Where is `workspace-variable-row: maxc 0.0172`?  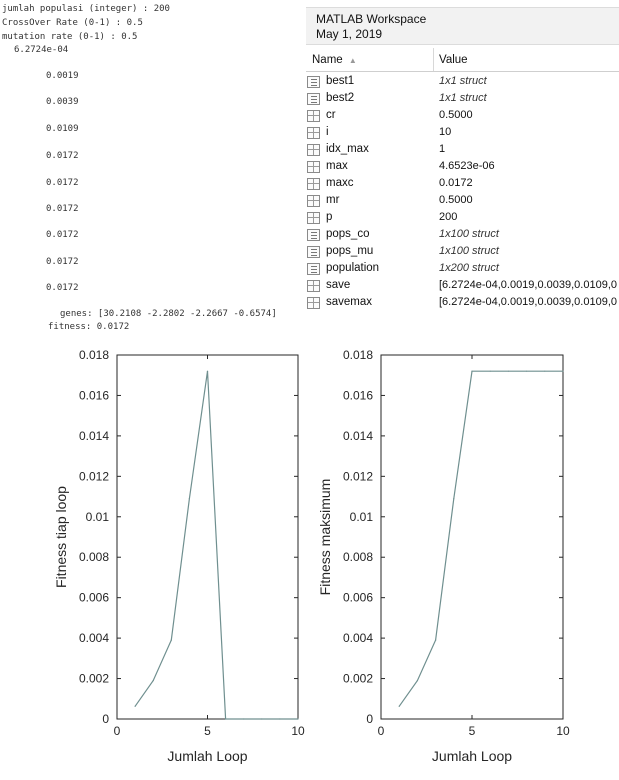 workspace-variable-row: maxc 0.0172 is located at coordinates (462, 184).